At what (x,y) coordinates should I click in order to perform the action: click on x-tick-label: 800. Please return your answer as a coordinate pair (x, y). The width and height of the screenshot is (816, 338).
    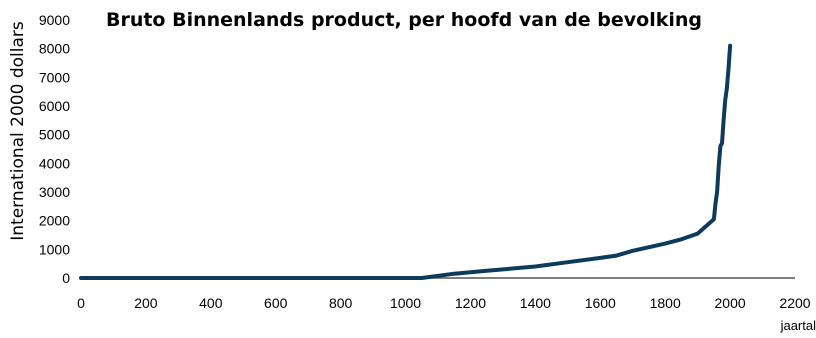
    Looking at the image, I should click on (341, 303).